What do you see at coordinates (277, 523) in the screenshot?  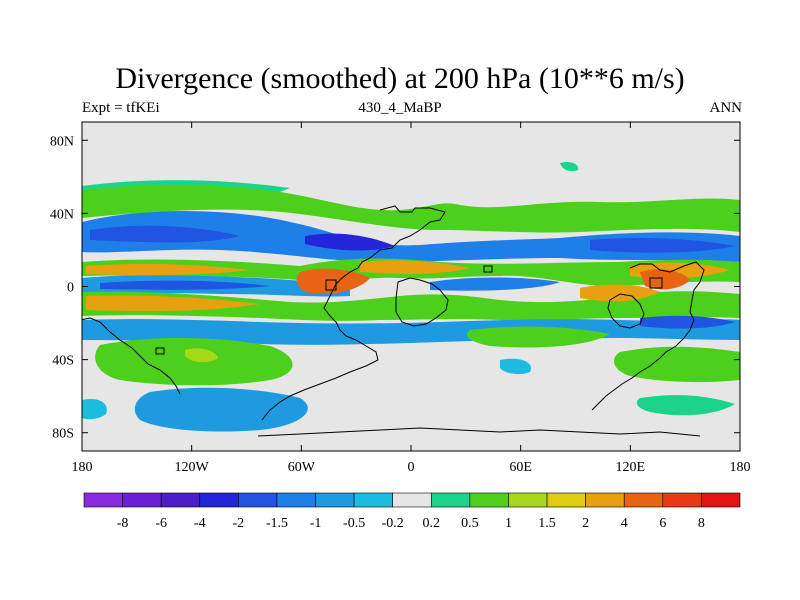 I see `colorbar-label: -1.5` at bounding box center [277, 523].